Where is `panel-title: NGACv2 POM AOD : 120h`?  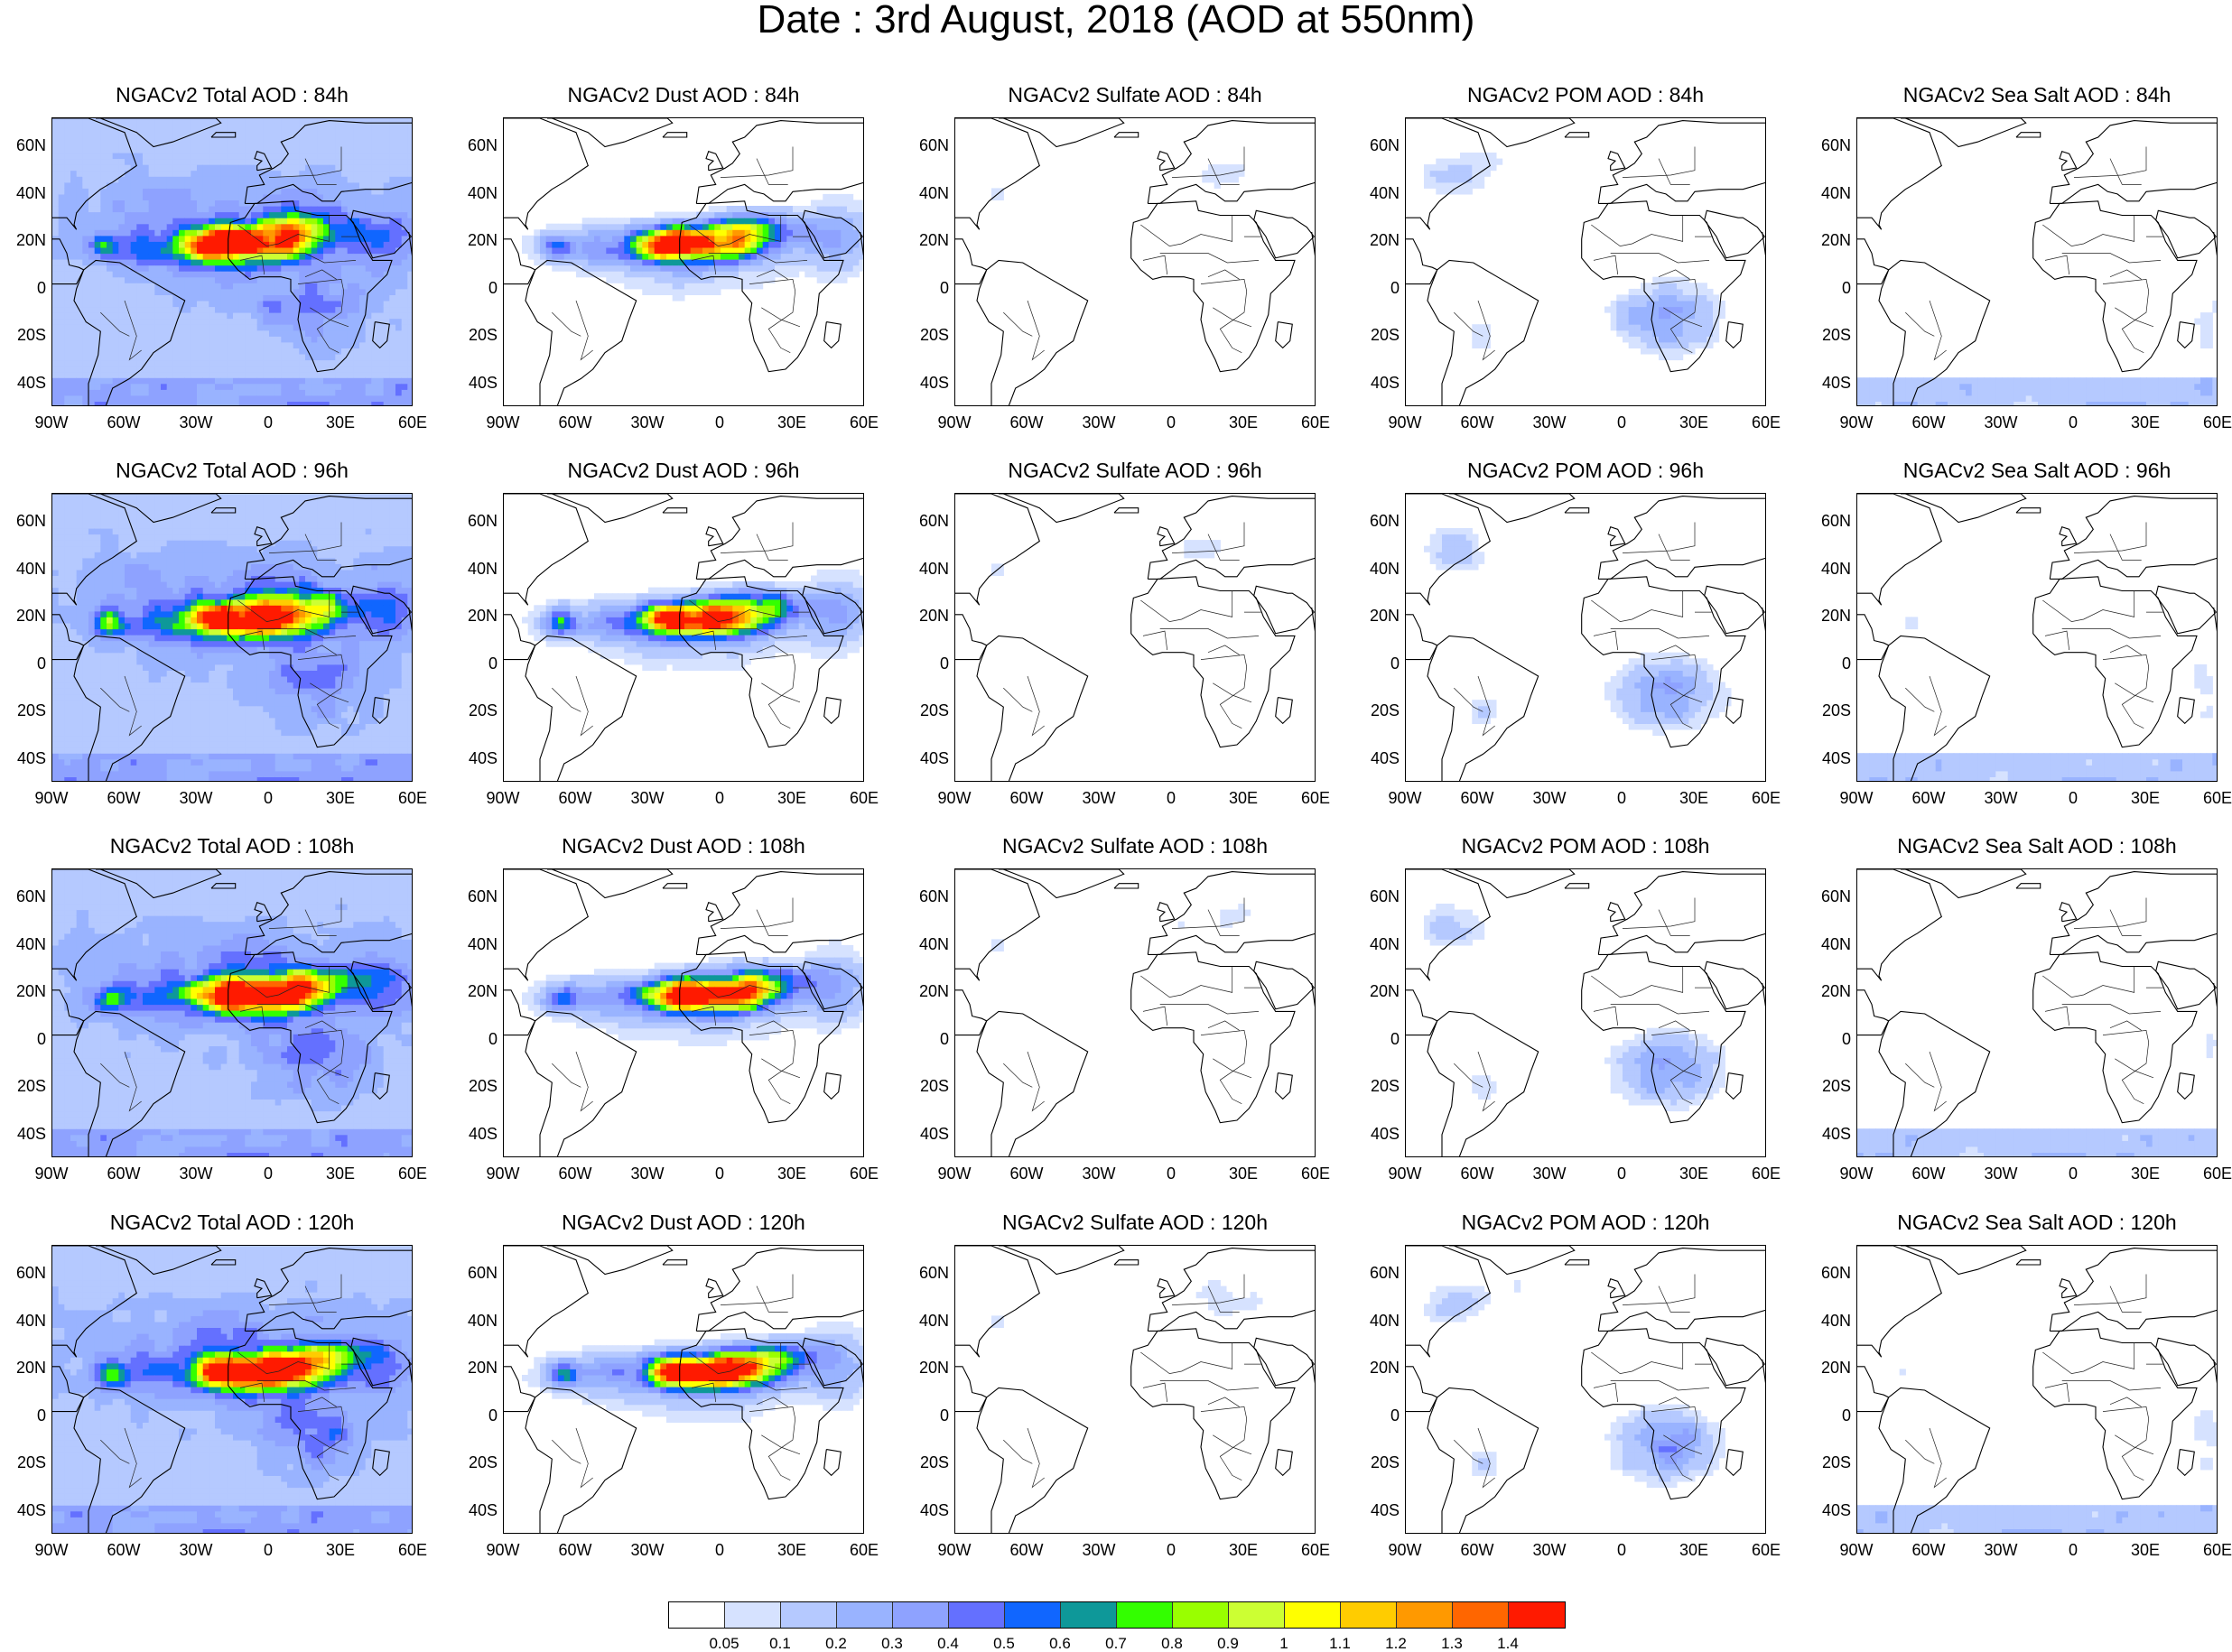
panel-title: NGACv2 POM AOD : 120h is located at coordinates (1585, 1222).